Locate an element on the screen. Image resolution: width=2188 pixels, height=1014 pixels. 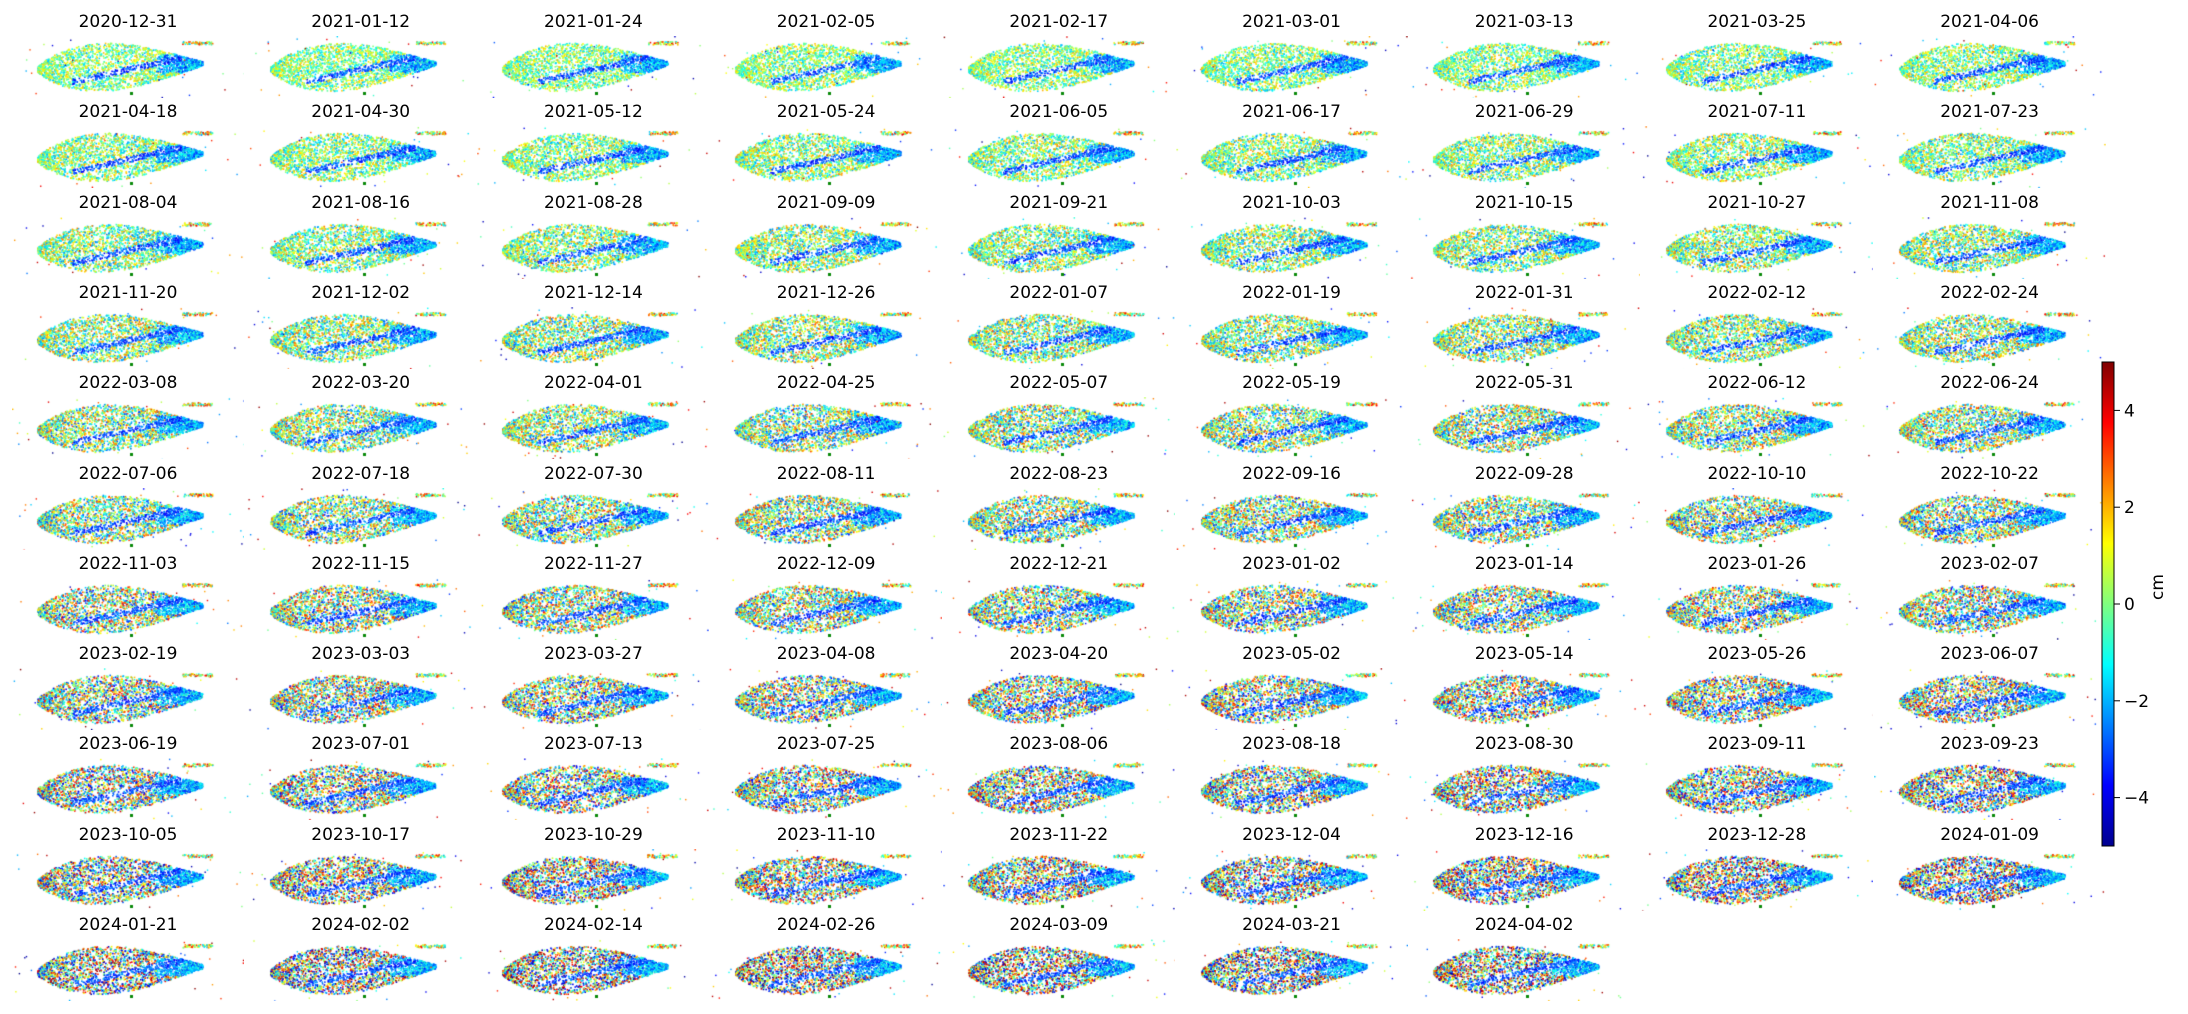
panel-date-title: 2021-01-24 is located at coordinates (593, 22).